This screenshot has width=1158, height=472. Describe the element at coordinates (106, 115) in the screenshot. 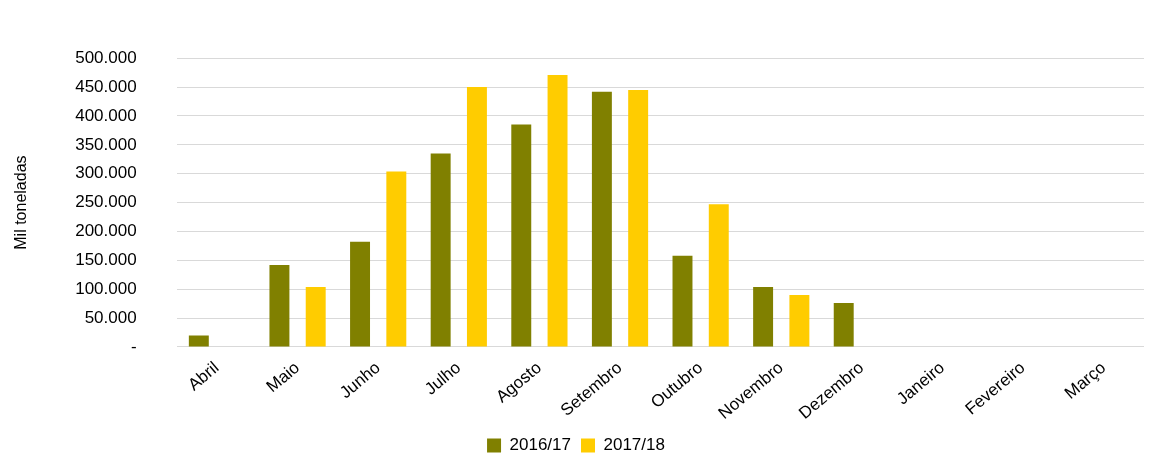

I see `y-tick-label: 400.000` at that location.